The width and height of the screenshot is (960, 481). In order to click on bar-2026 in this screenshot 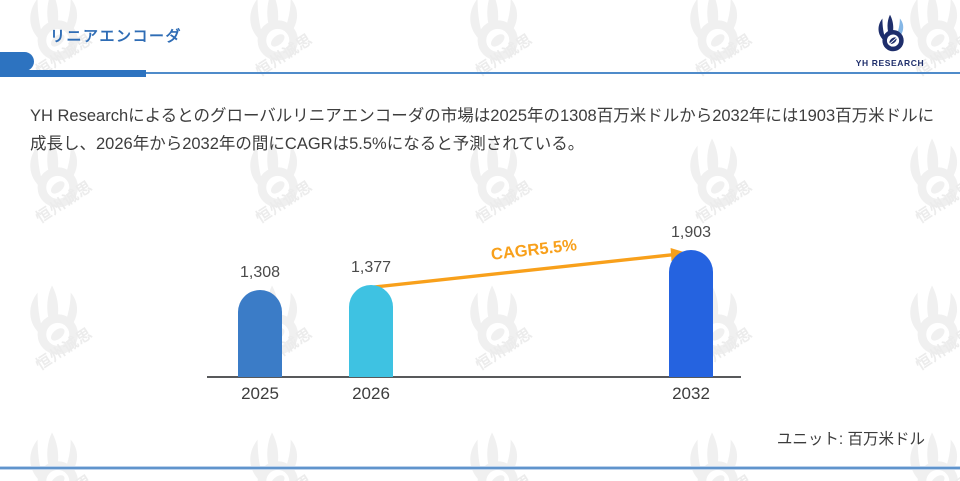, I will do `click(371, 331)`.